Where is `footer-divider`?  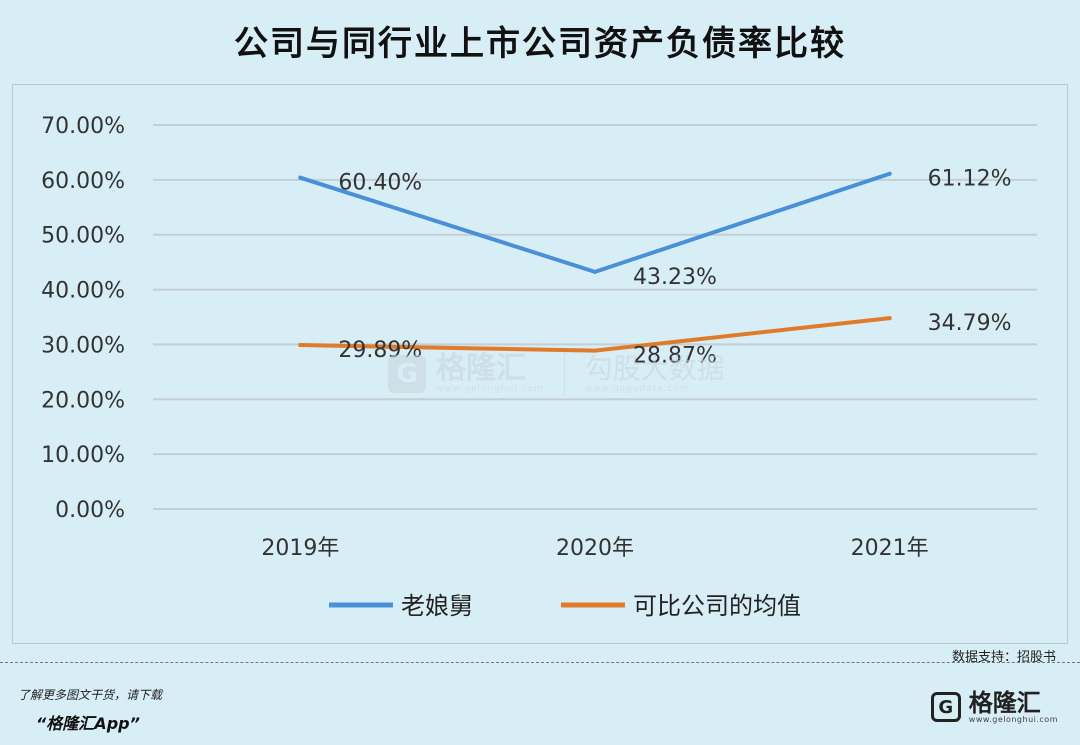
footer-divider is located at coordinates (540, 662).